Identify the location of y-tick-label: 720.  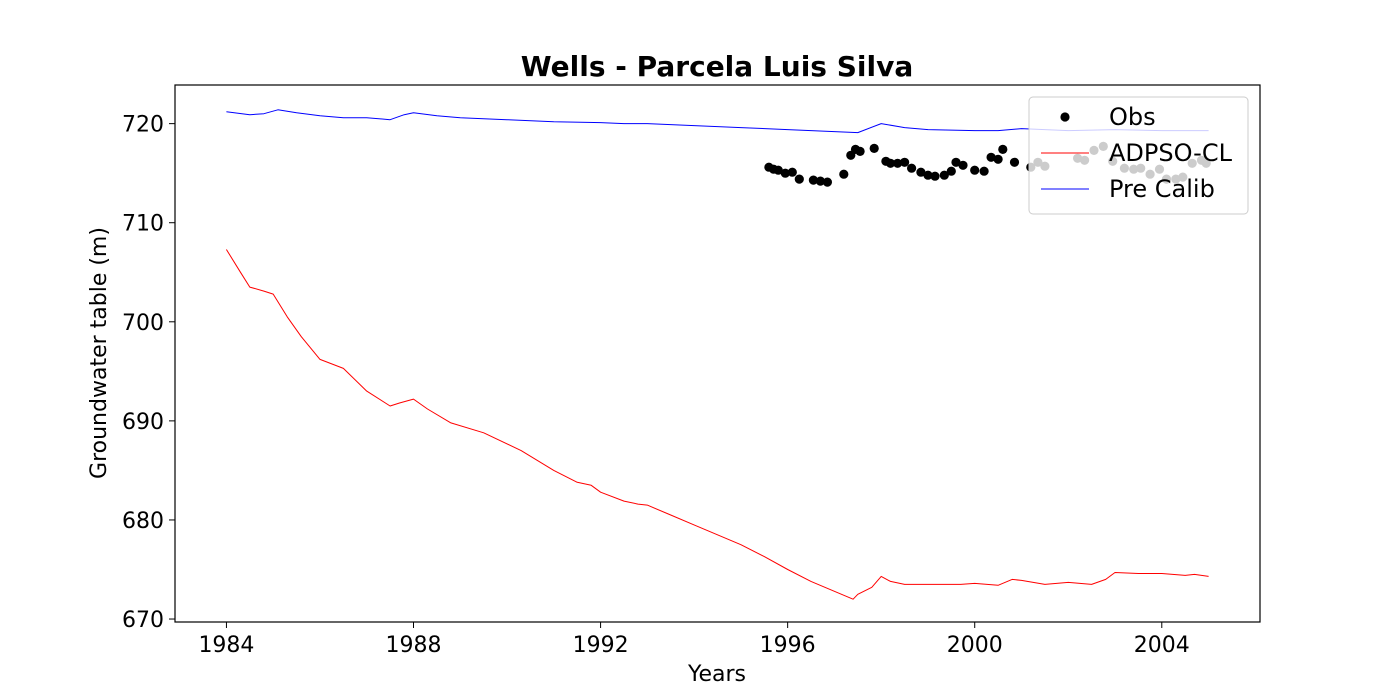
(143, 125).